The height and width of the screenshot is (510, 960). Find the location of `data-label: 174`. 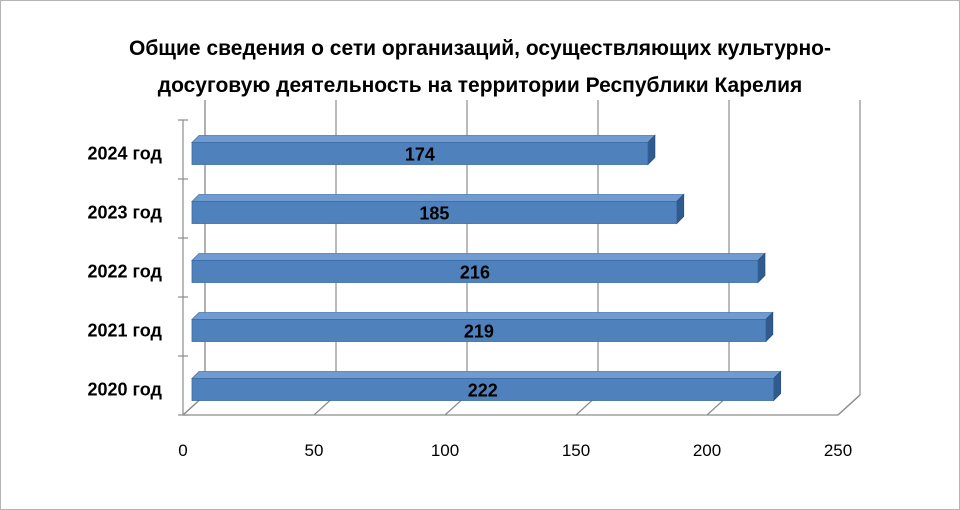

data-label: 174 is located at coordinates (420, 155).